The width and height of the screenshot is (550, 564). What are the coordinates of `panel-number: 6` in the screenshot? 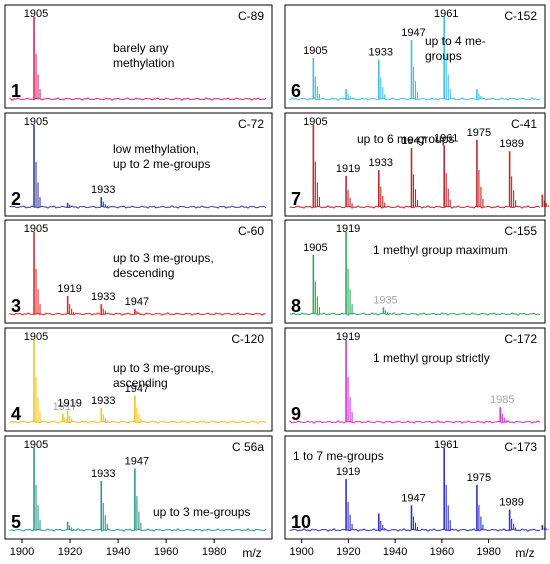 It's located at (296, 91).